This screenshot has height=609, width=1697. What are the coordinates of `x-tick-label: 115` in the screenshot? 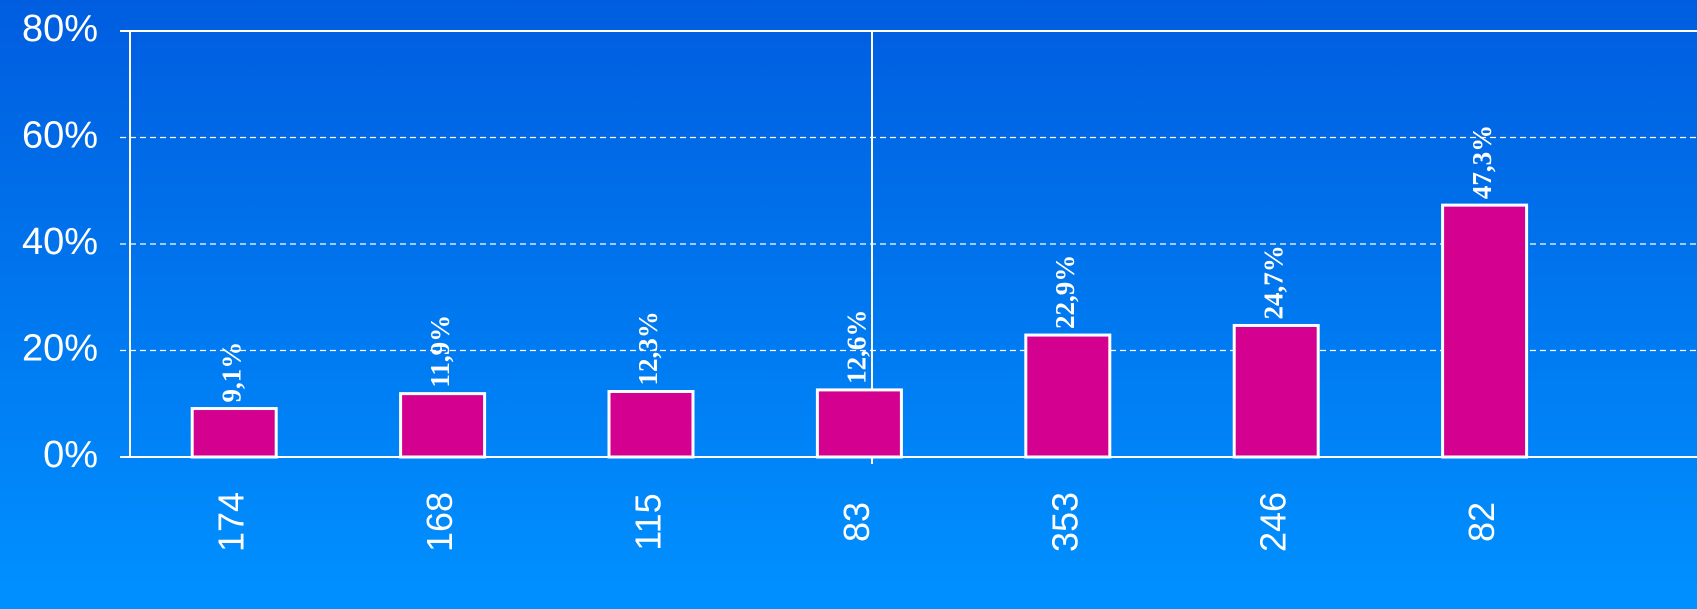 It's located at (648, 521).